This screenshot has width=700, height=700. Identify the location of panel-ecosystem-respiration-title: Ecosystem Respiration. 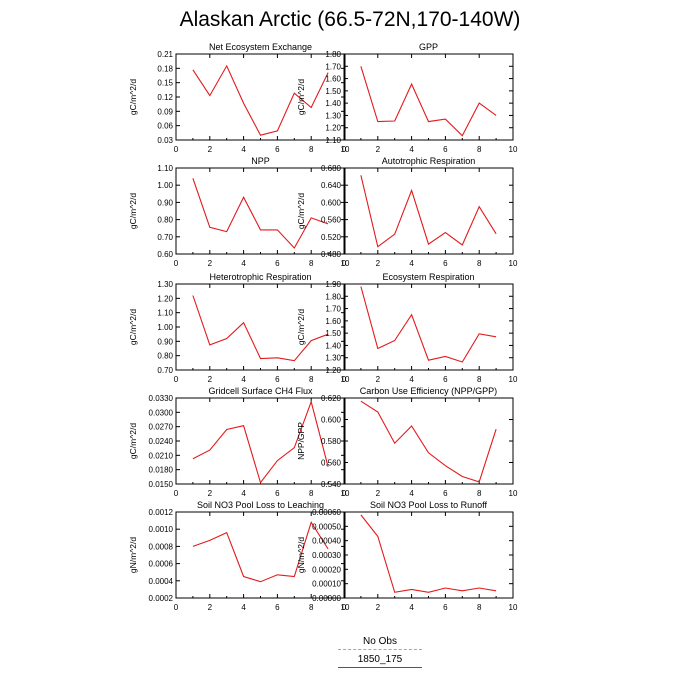
(428, 277).